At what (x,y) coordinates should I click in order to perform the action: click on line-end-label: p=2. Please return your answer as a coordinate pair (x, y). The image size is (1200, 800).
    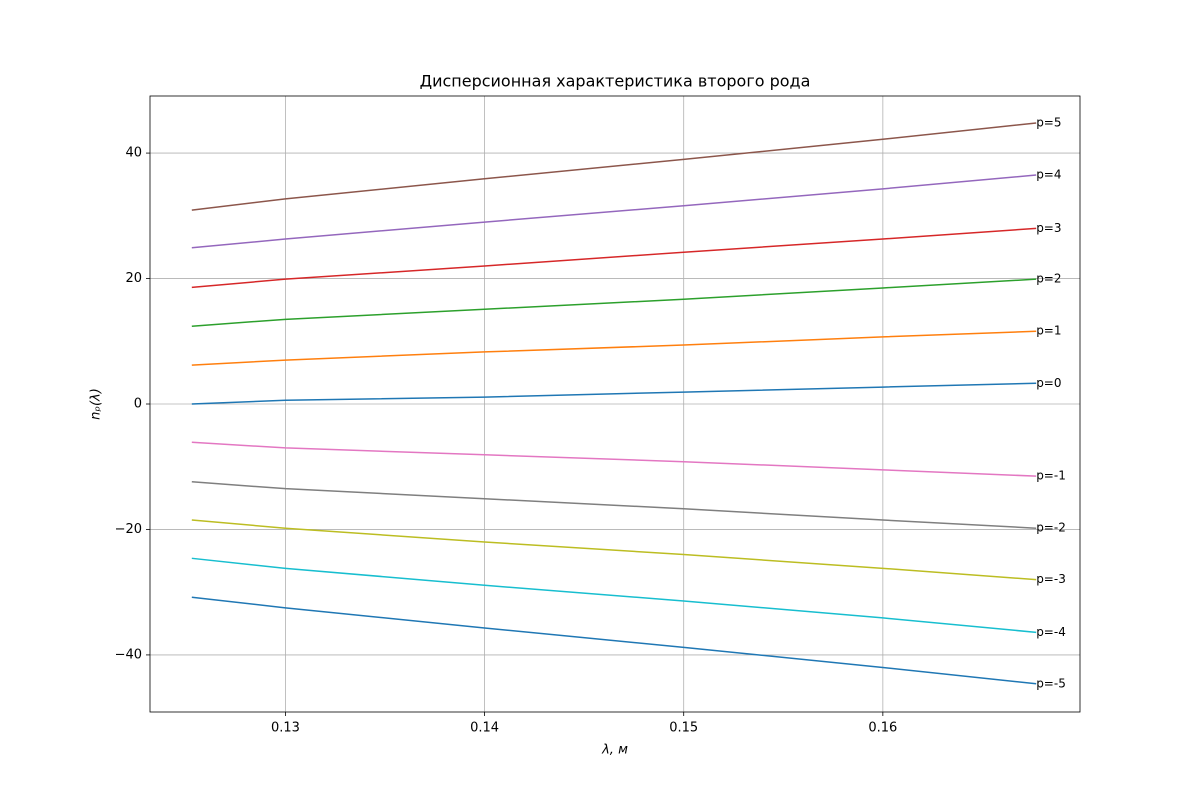
    Looking at the image, I should click on (1048, 279).